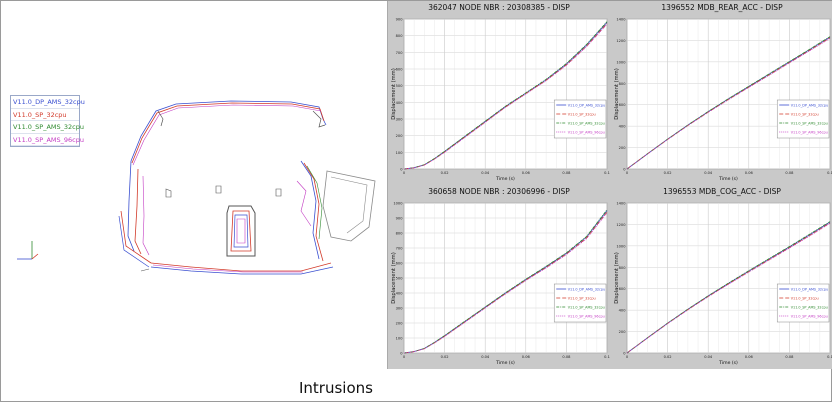 This screenshot has height=402, width=832. What do you see at coordinates (722, 191) in the screenshot?
I see `chart-title: 1396553 MDB_COG_ACC - DISP` at bounding box center [722, 191].